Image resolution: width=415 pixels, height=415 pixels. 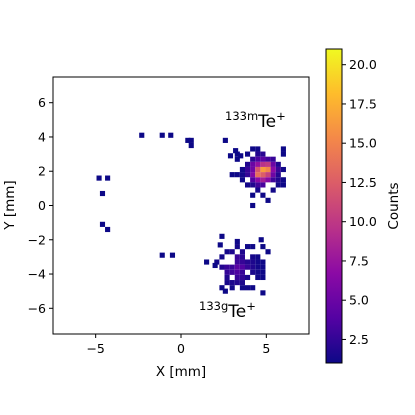 What do you see at coordinates (255, 120) in the screenshot?
I see `annotation-133m-te: 133mTe+` at bounding box center [255, 120].